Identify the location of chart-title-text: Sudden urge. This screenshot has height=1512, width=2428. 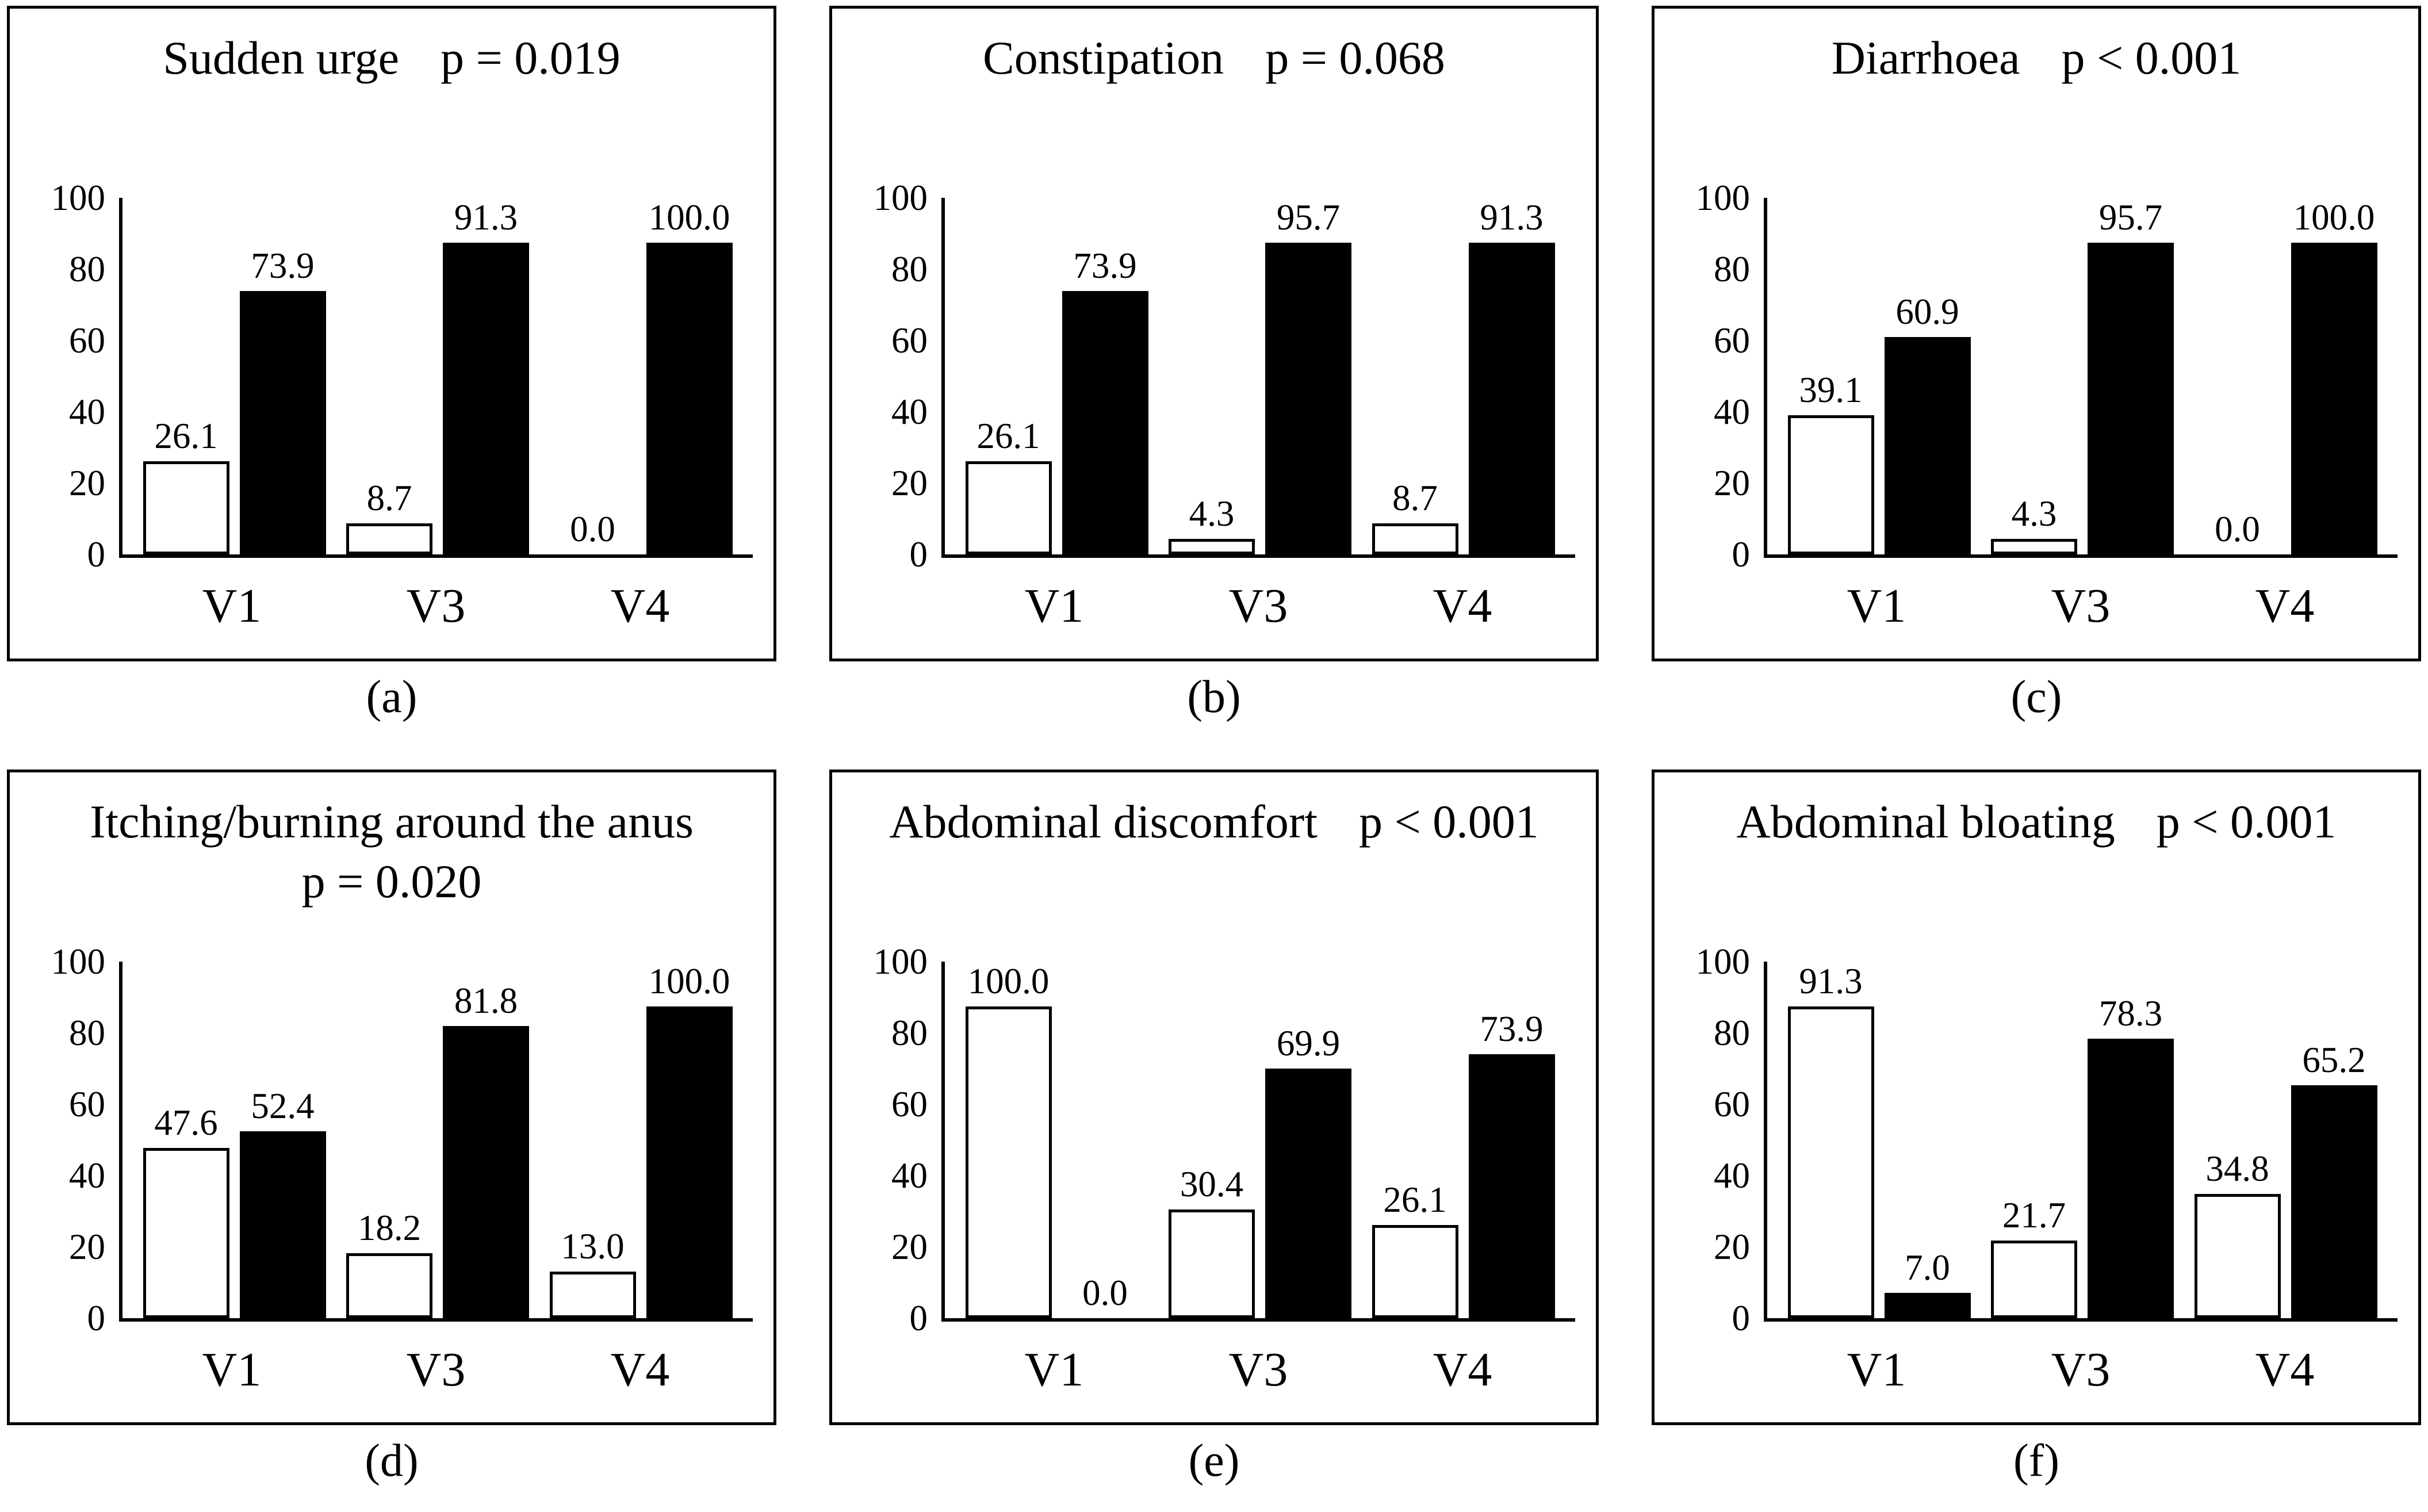
(281, 58).